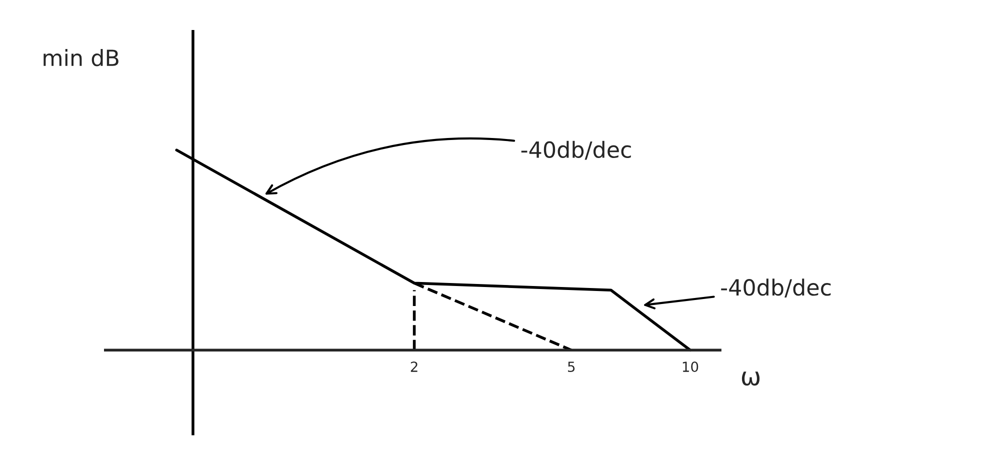 The width and height of the screenshot is (985, 462). Describe the element at coordinates (576, 150) in the screenshot. I see `annotation: -40db/dec` at that location.